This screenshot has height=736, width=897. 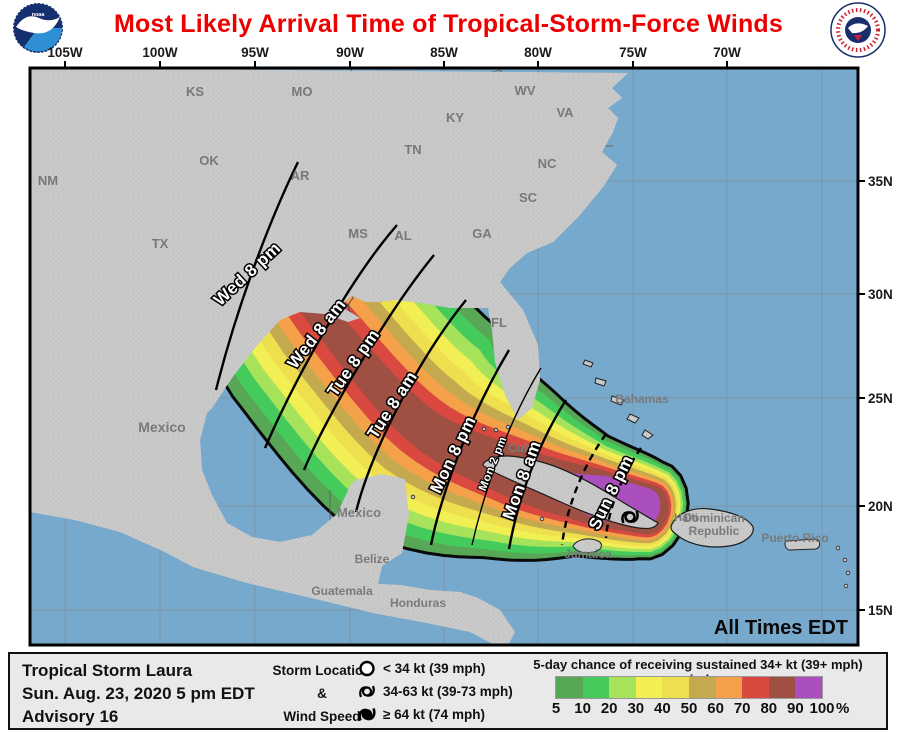 I want to click on open-circle-icon, so click(x=367, y=668).